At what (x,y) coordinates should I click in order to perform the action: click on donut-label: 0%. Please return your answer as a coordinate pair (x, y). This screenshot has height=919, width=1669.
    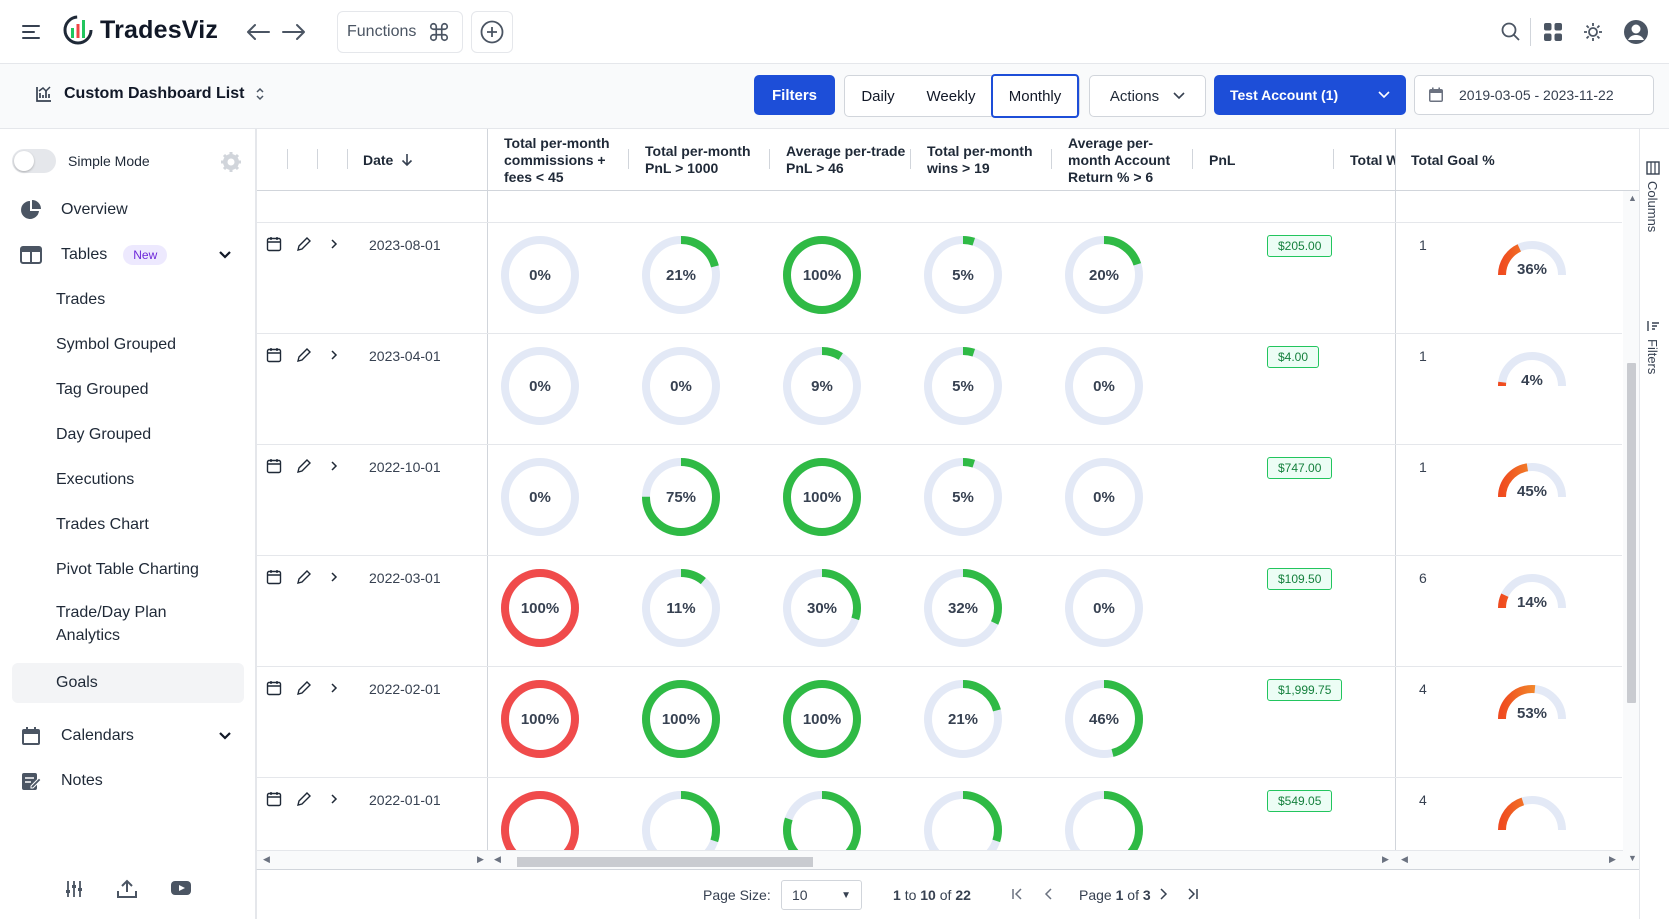
    Looking at the image, I should click on (540, 386).